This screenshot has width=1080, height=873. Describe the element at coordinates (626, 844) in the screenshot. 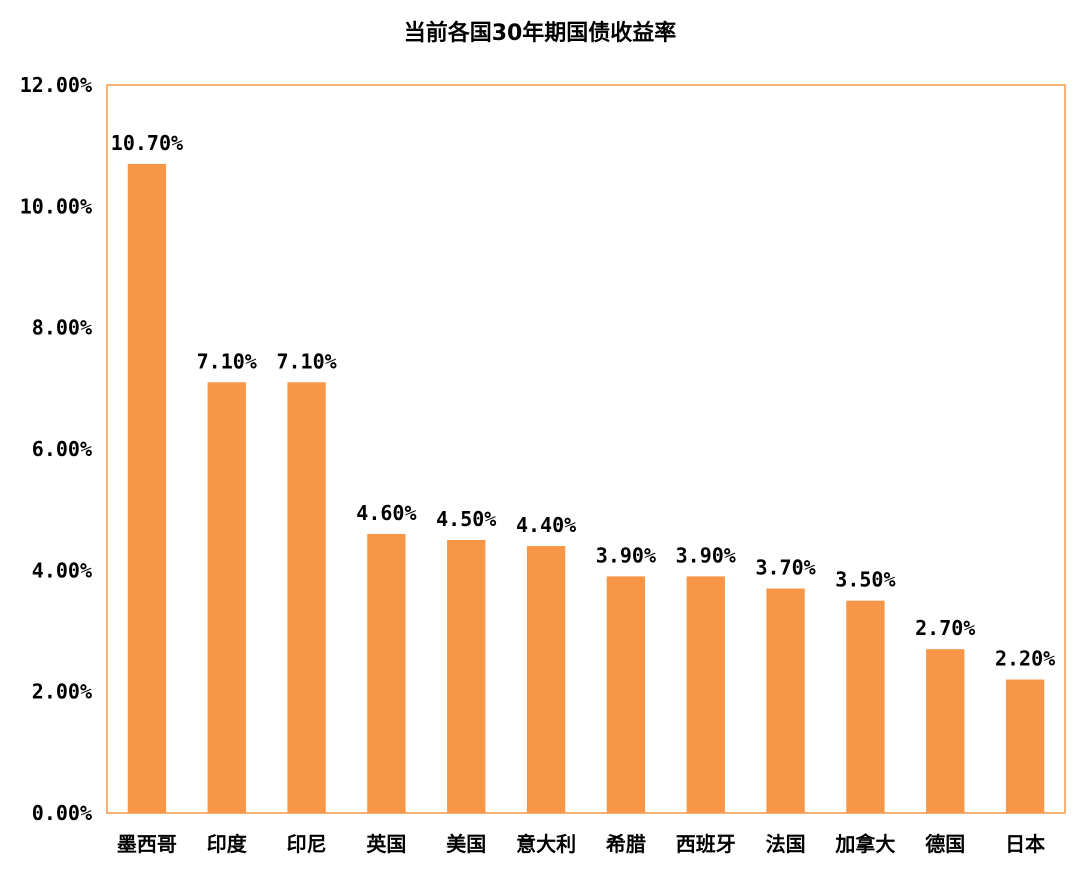

I see `x-category-label: 希腊` at that location.